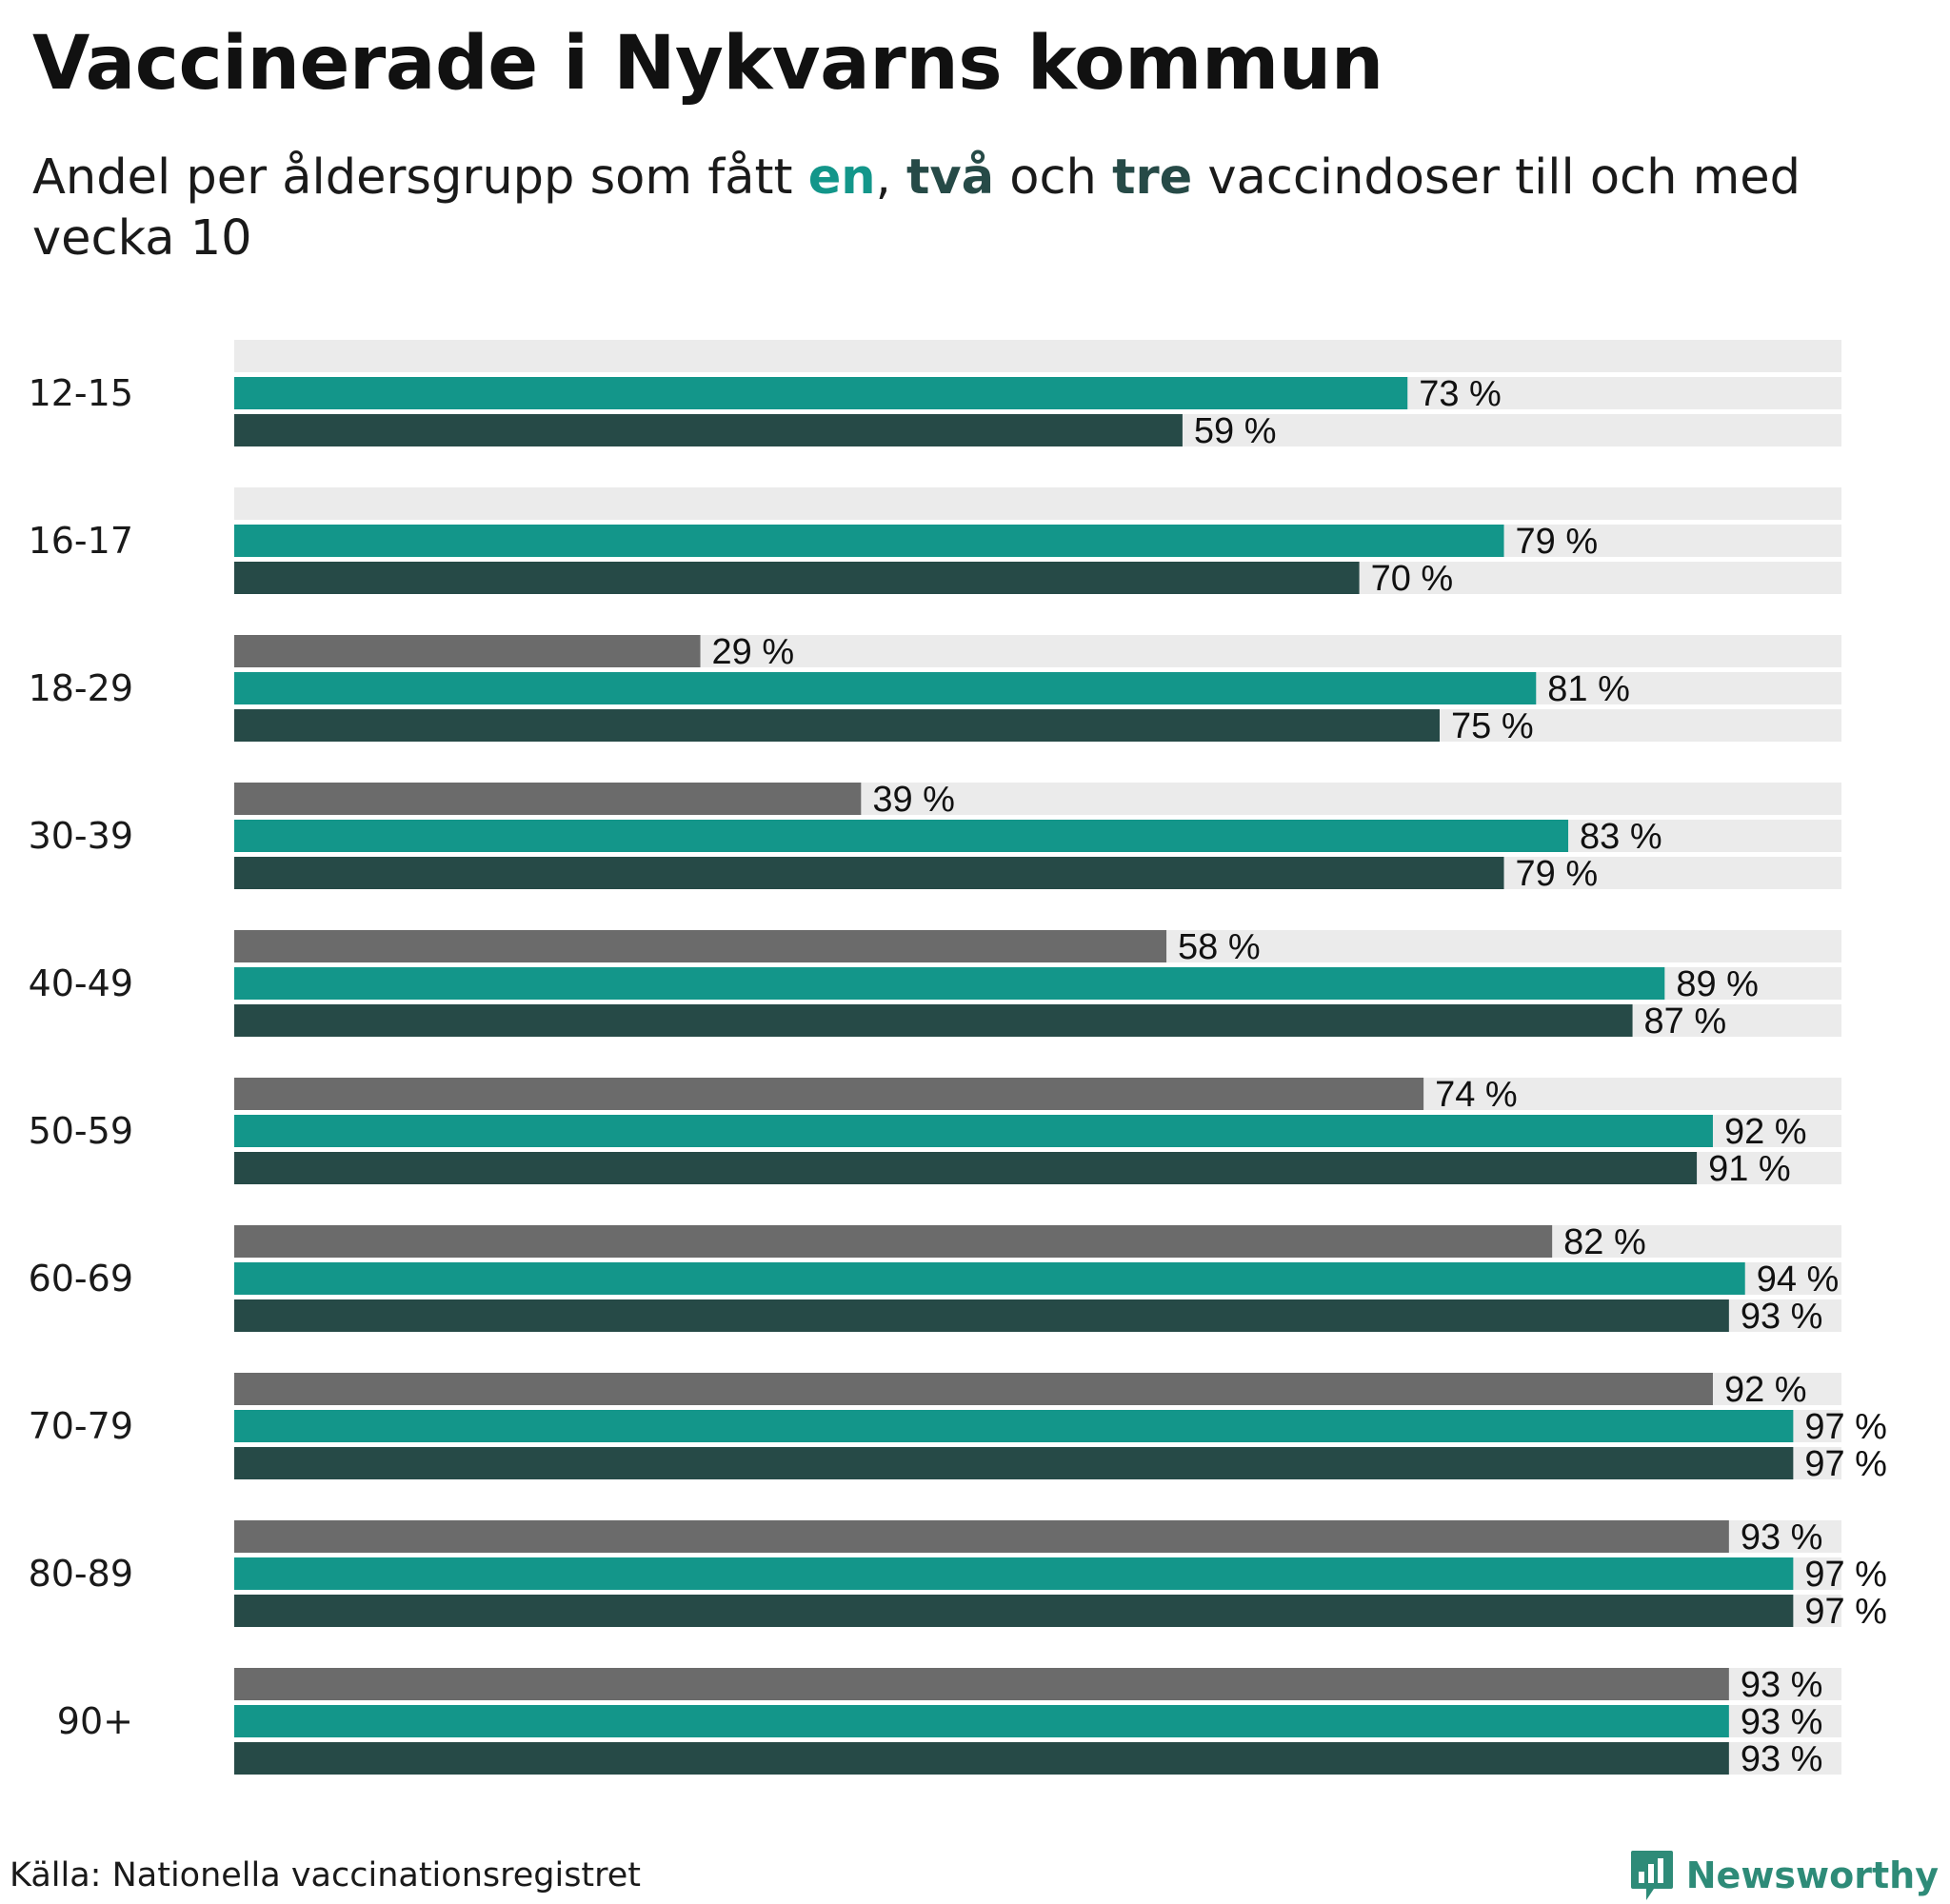 The image size is (1950, 1904). I want to click on data-label-en-60-69: 94 %, so click(1798, 1279).